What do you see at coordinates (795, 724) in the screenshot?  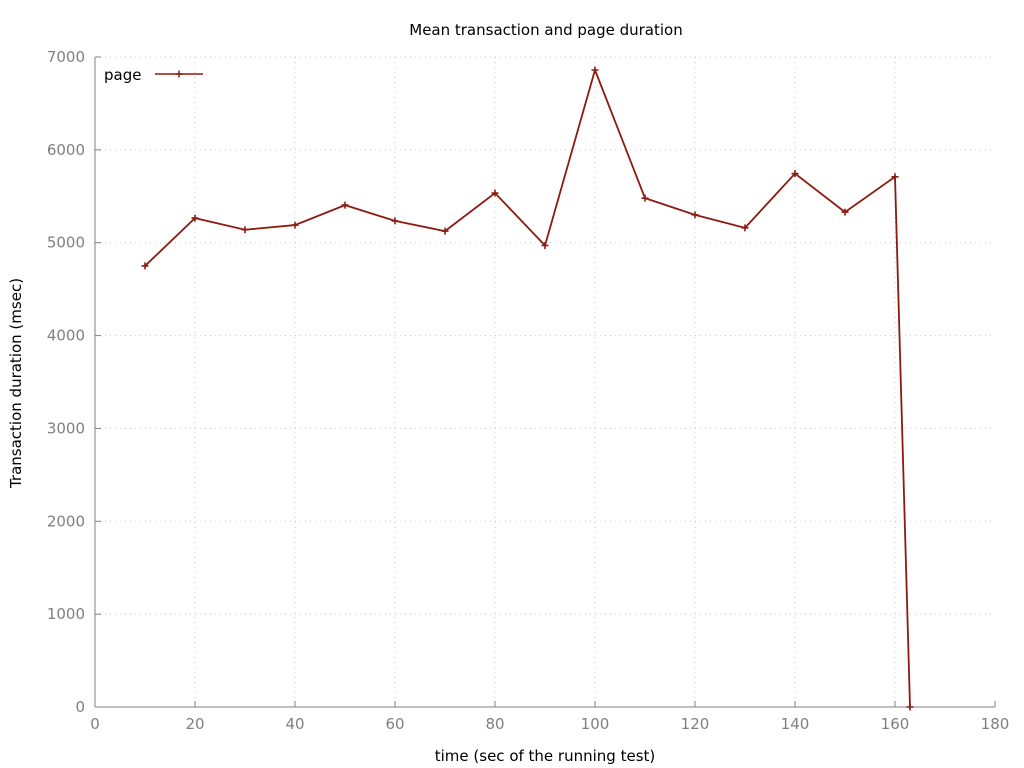 I see `x-tick-label: 140` at bounding box center [795, 724].